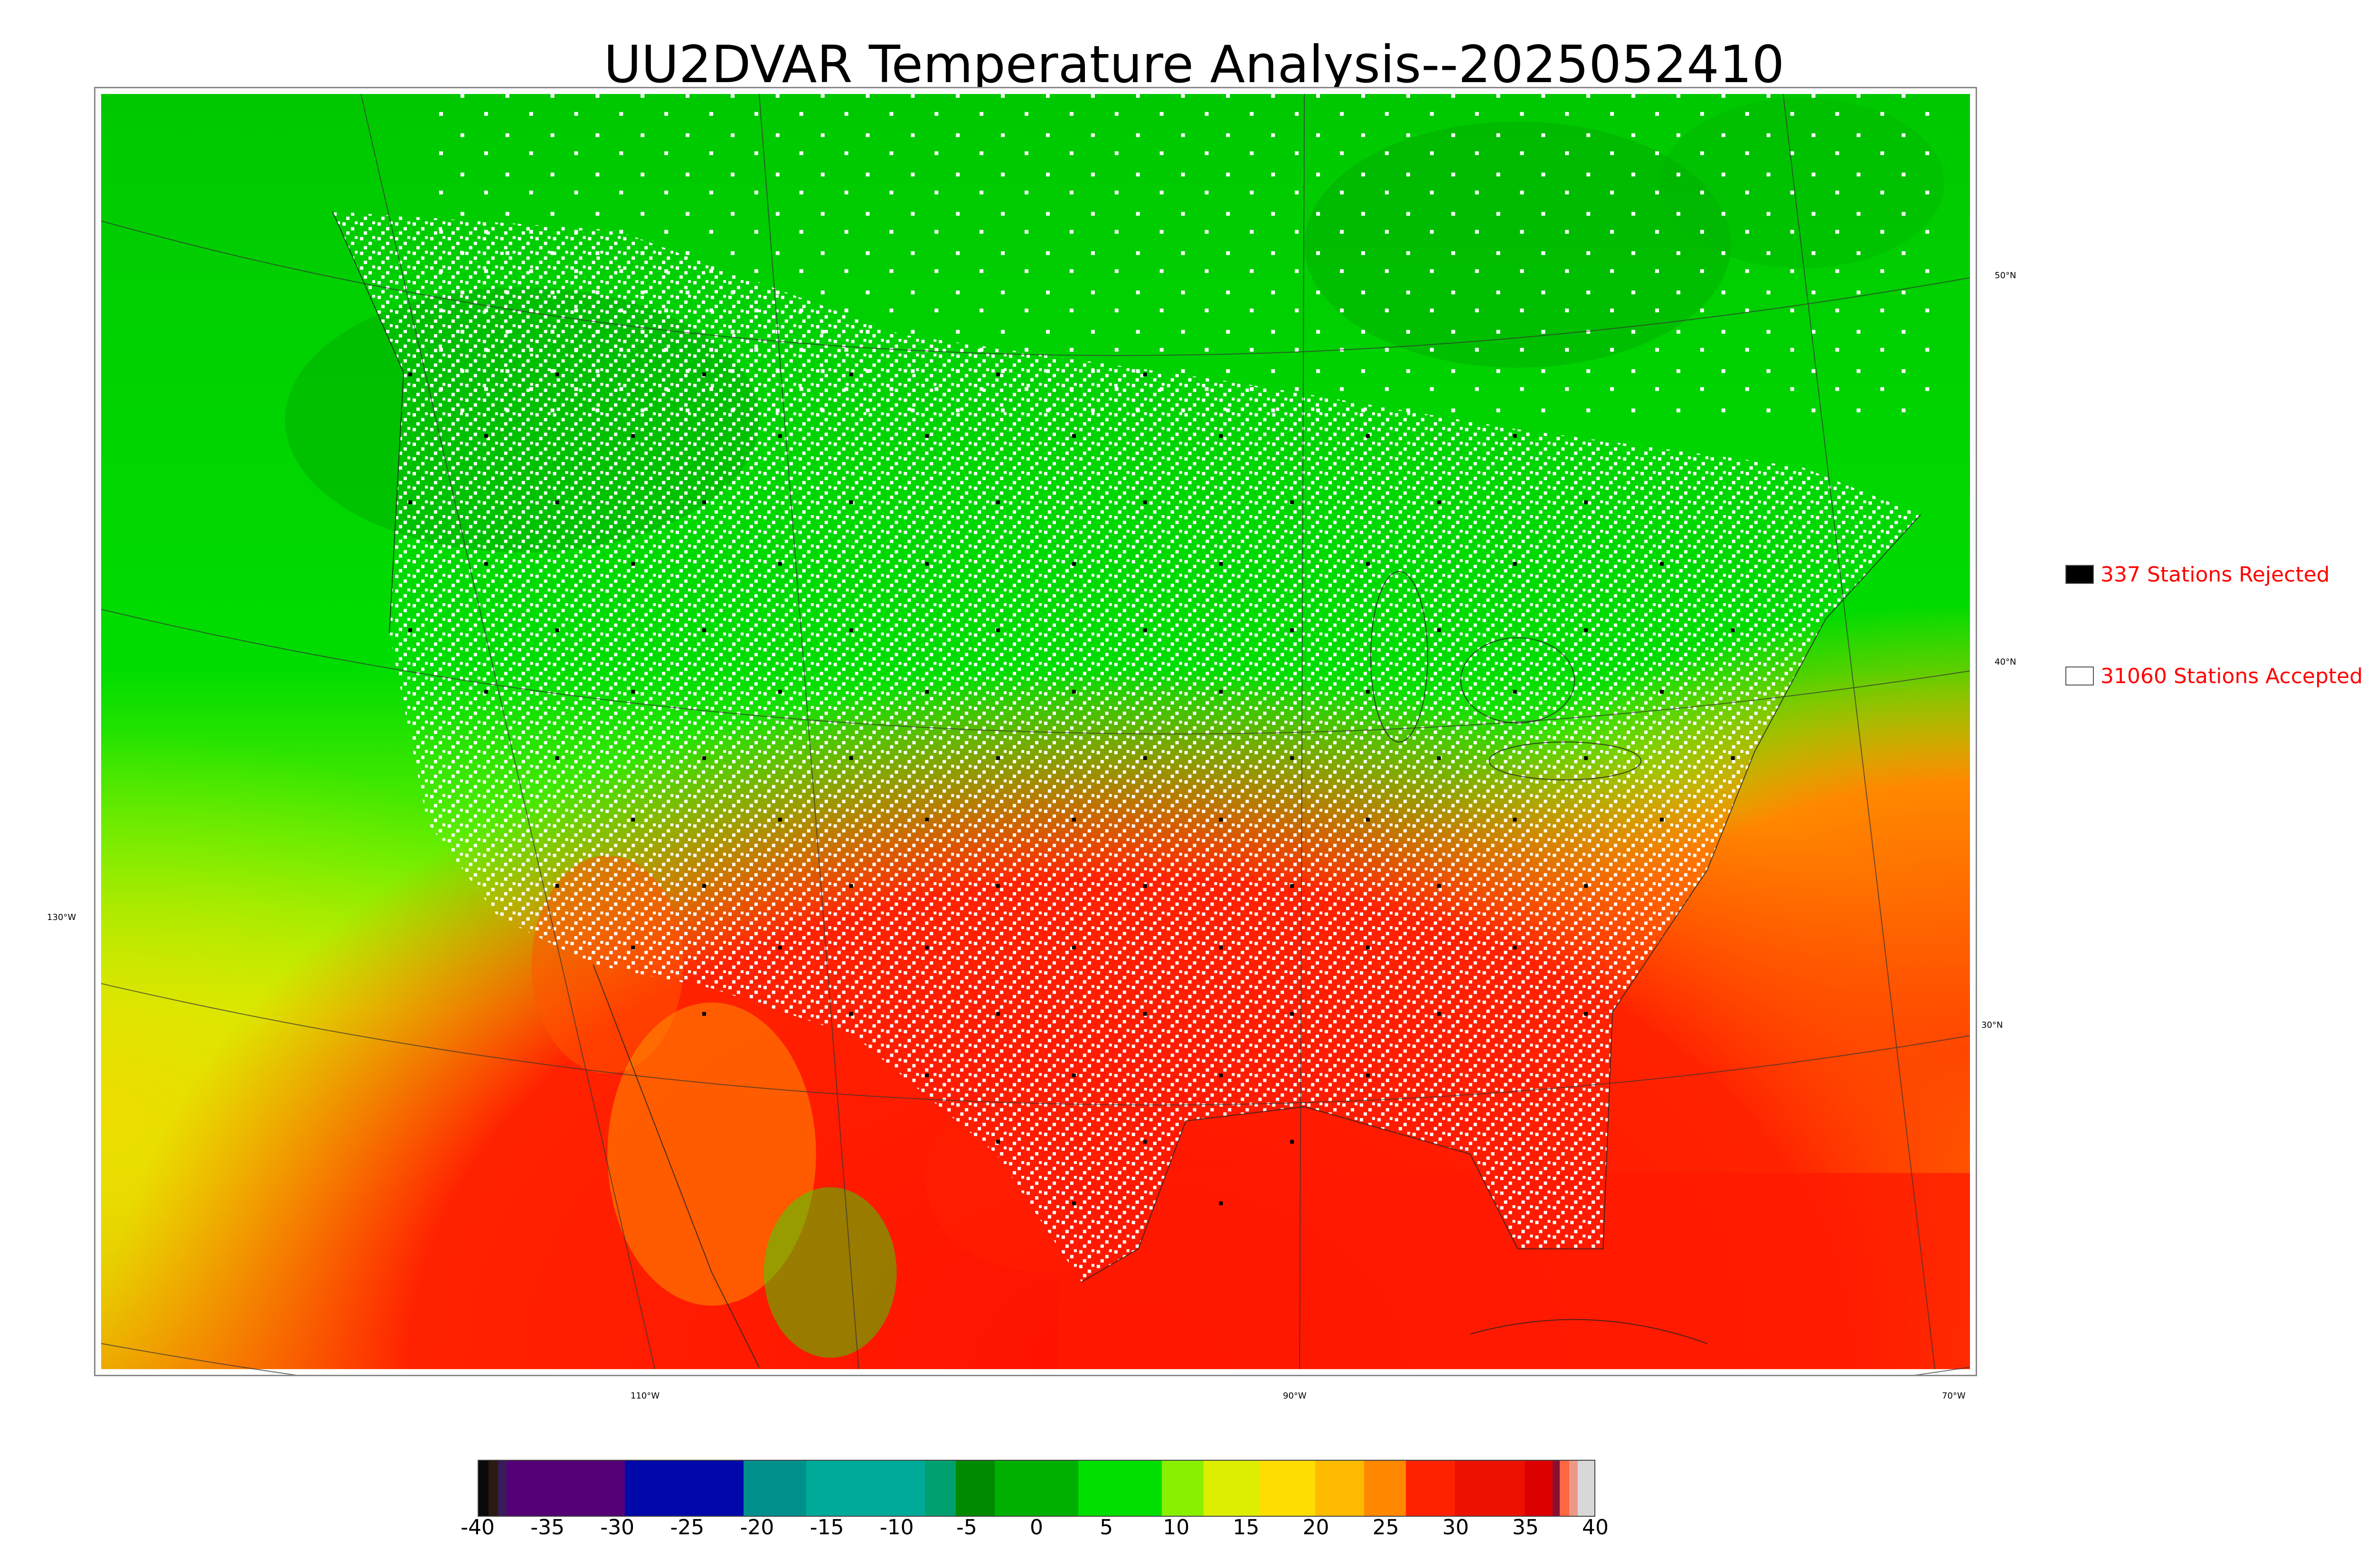 The height and width of the screenshot is (1568, 2374). Describe the element at coordinates (1595, 1528) in the screenshot. I see `colorbar-tick-label: 40` at that location.